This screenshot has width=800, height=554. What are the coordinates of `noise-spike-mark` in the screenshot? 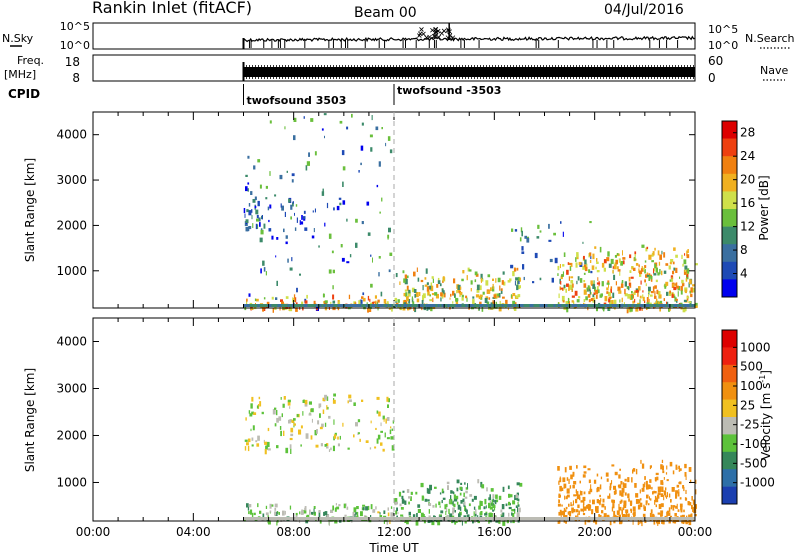 It's located at (435, 36).